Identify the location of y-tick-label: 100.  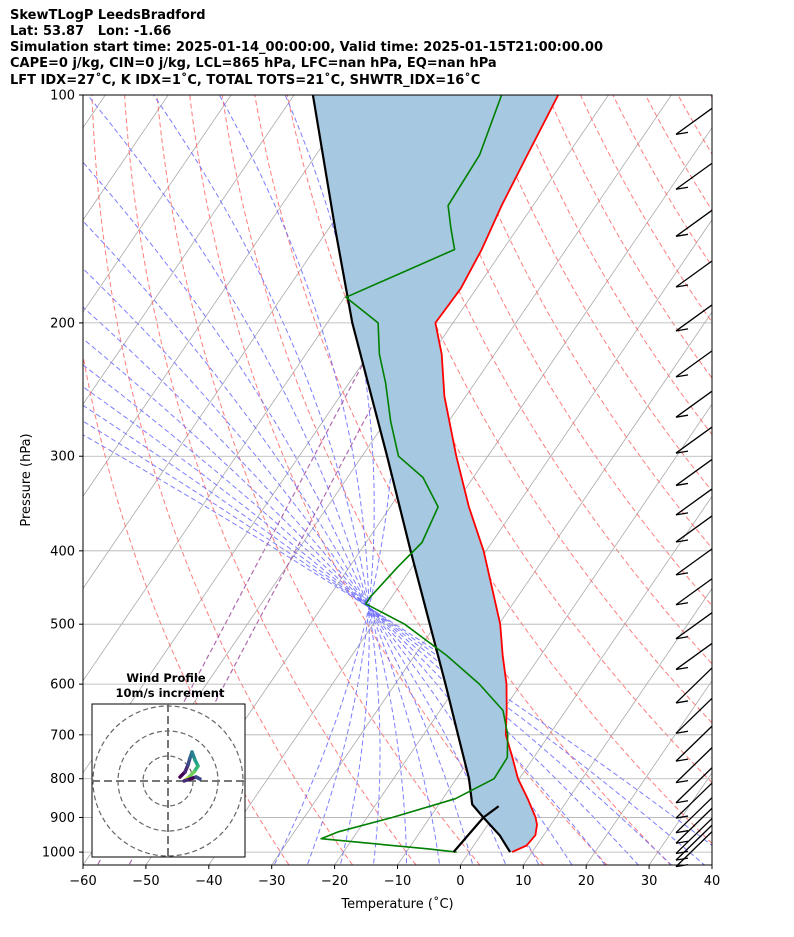
(62, 96).